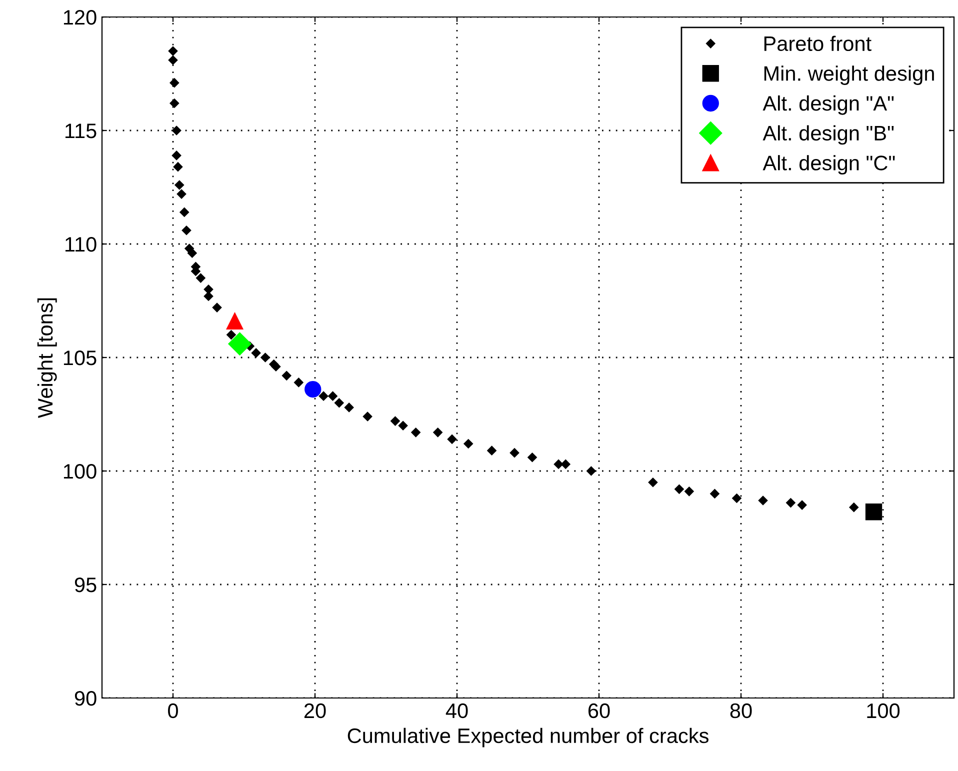 The image size is (958, 771). I want to click on legend-label: Pareto front, so click(818, 44).